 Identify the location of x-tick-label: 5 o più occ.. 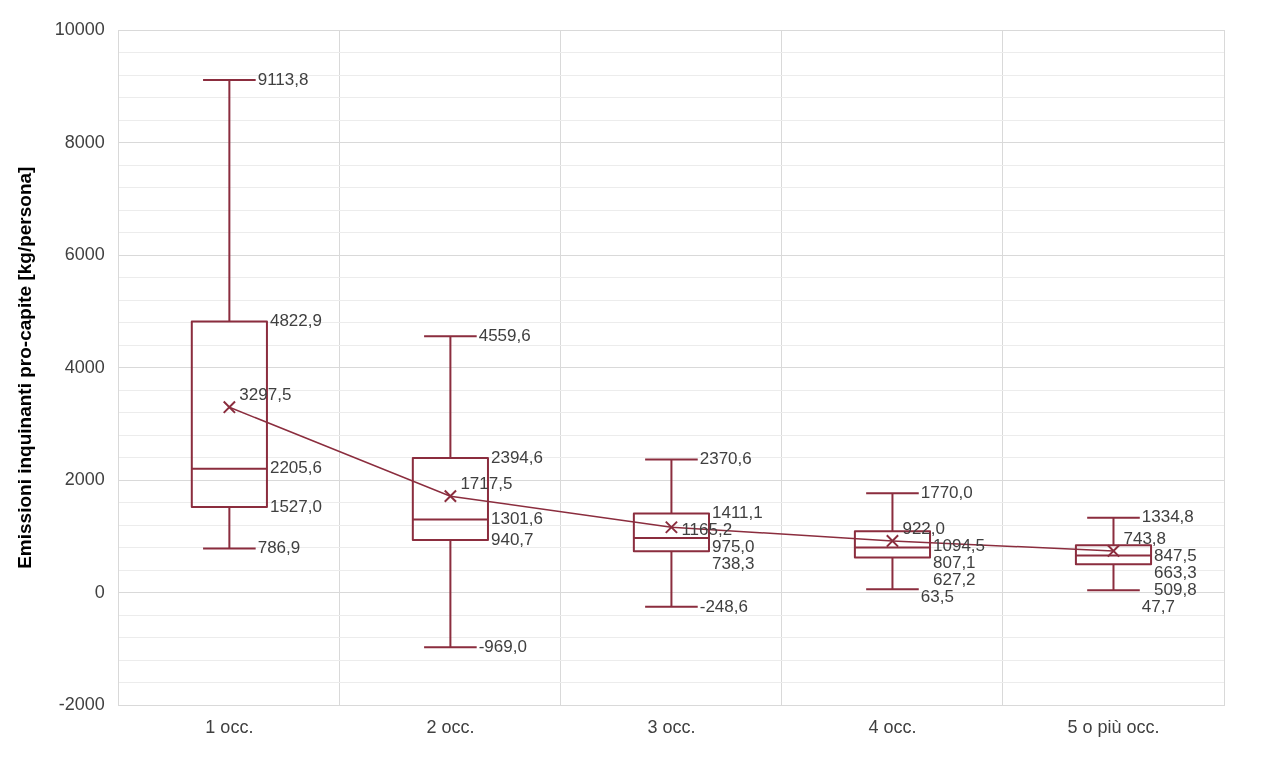
(1113, 727).